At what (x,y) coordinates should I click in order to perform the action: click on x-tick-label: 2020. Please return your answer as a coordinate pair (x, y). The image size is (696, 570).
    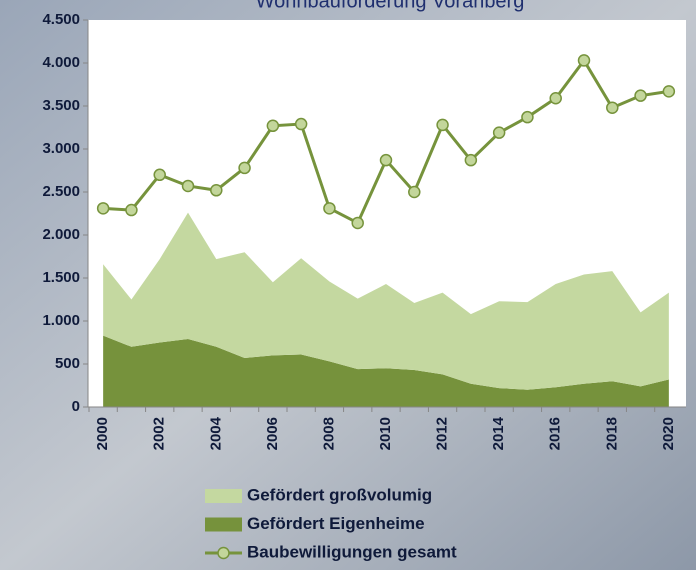
    Looking at the image, I should click on (668, 433).